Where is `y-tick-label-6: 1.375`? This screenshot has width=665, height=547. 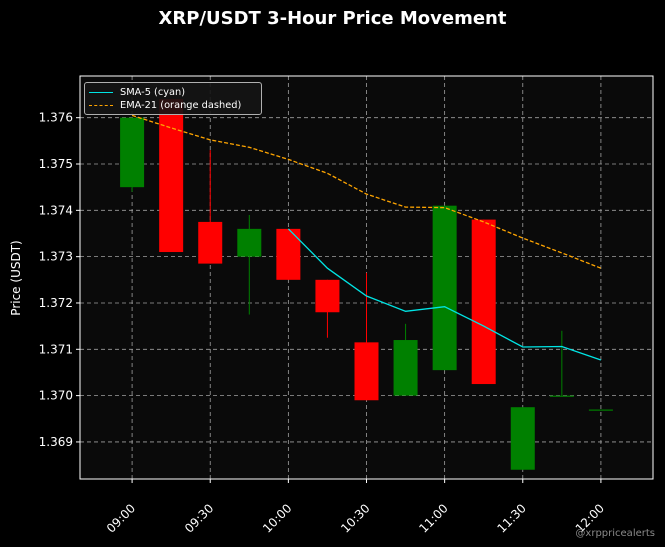
y-tick-label-6: 1.375 is located at coordinates (56, 164).